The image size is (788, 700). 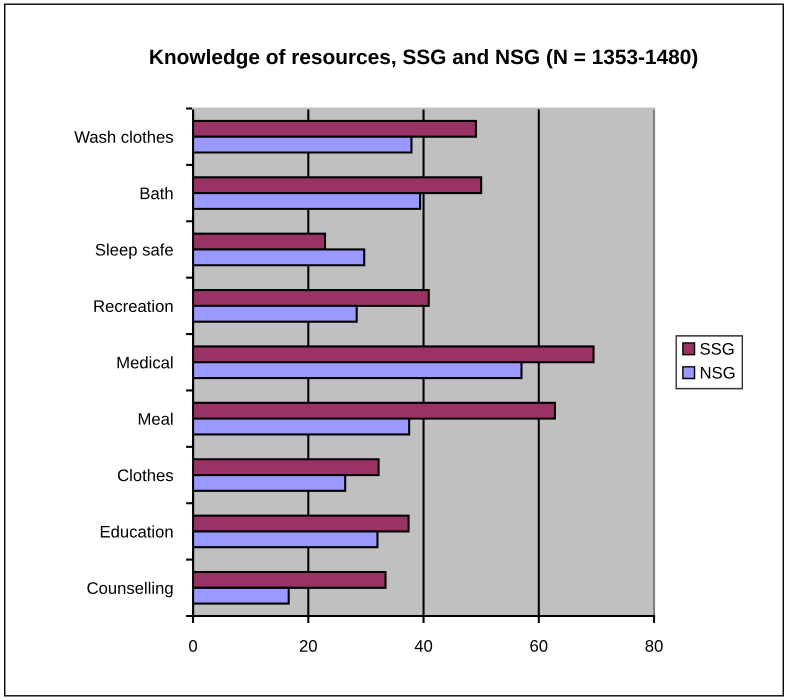 What do you see at coordinates (717, 348) in the screenshot?
I see `legend-label: SSG` at bounding box center [717, 348].